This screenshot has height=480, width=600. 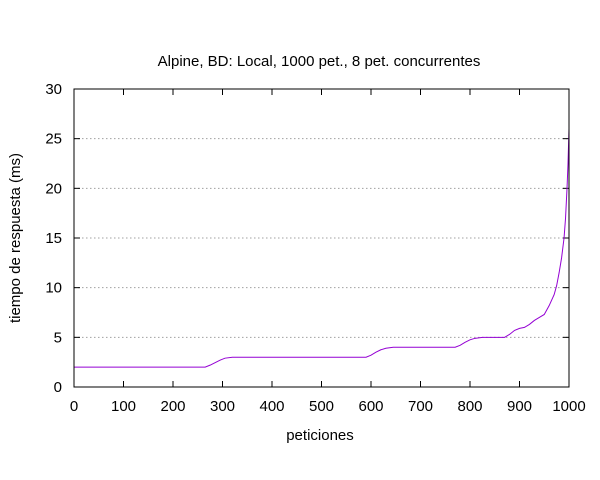 I want to click on y-axis-label: tiempo de respuesta (ms), so click(x=15, y=238).